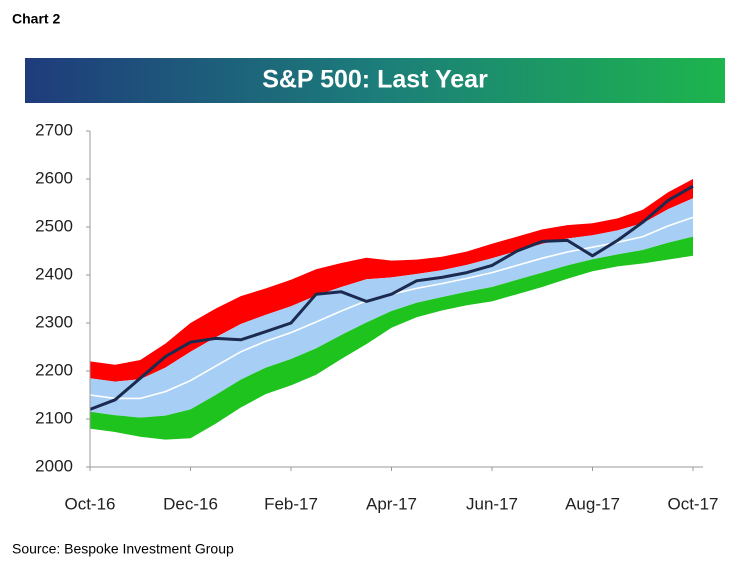  What do you see at coordinates (291, 503) in the screenshot?
I see `x-tick-label: Feb-17` at bounding box center [291, 503].